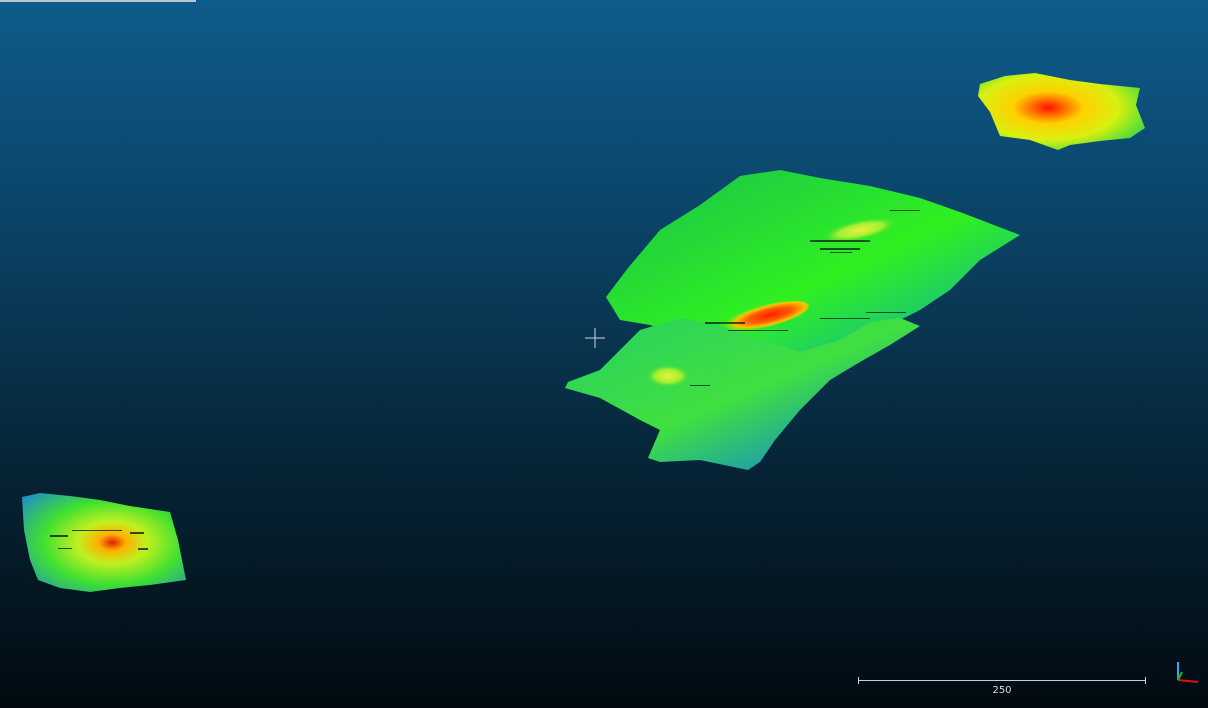 The image size is (1208, 708). I want to click on axis-y-icon, so click(1180, 676).